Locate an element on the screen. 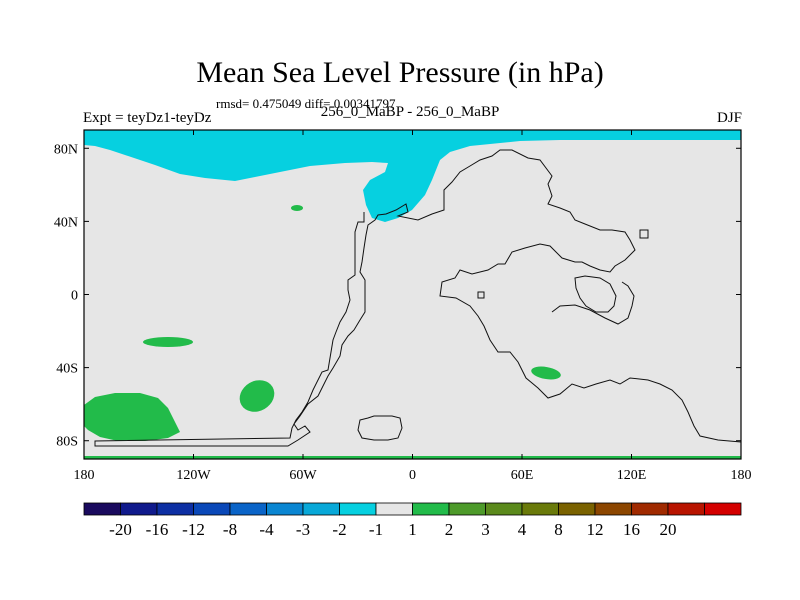 The width and height of the screenshot is (800, 600). colorbar-label: -12 is located at coordinates (193, 529).